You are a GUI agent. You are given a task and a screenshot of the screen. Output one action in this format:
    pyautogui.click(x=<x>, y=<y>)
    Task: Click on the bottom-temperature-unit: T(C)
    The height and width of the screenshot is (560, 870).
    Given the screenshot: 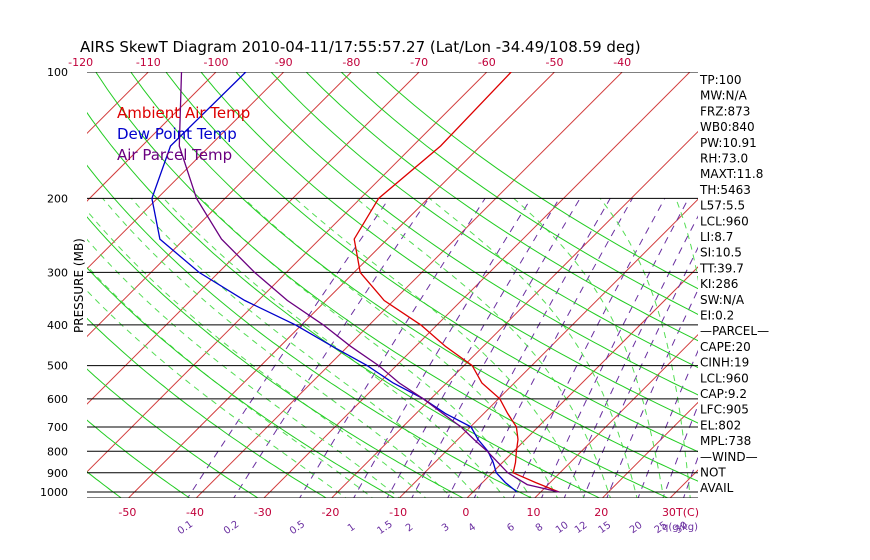 What is the action you would take?
    pyautogui.click(x=687, y=512)
    